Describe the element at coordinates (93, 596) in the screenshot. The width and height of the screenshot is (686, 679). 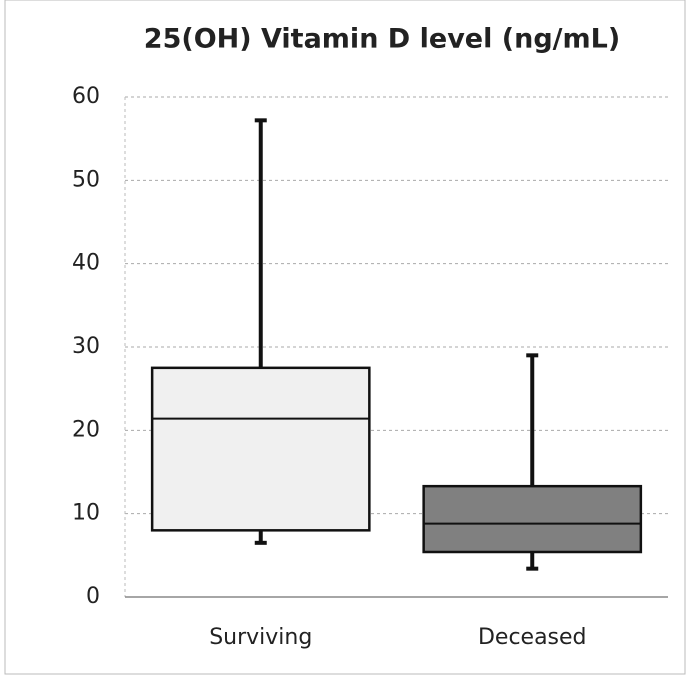
I see `y-tick-label: 0` at that location.